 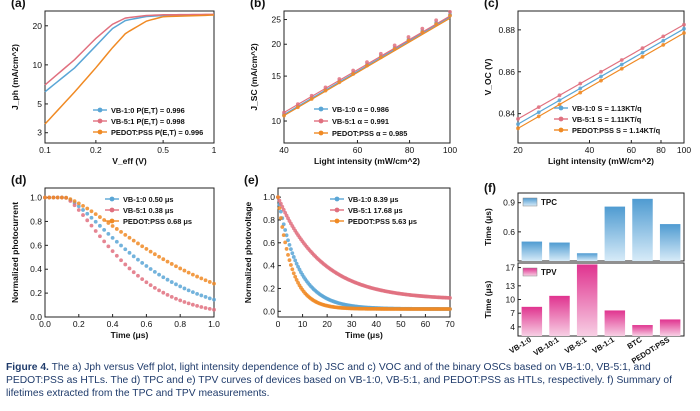 I want to click on legend-swatch-f-tpv, so click(x=530, y=272).